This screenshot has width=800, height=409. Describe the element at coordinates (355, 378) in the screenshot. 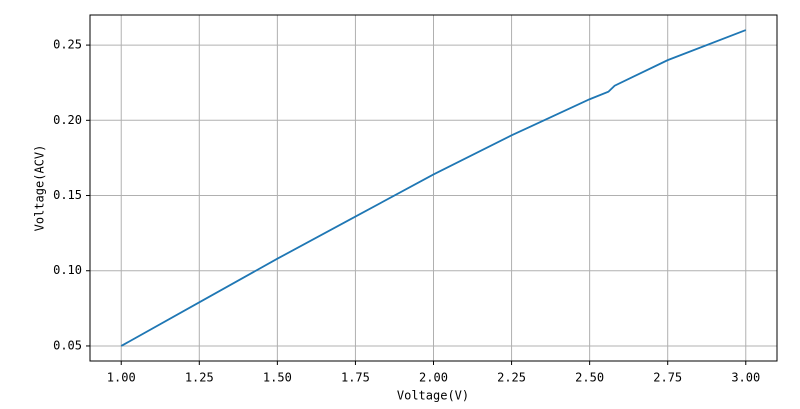

I see `x-tick-label: 1.75` at that location.